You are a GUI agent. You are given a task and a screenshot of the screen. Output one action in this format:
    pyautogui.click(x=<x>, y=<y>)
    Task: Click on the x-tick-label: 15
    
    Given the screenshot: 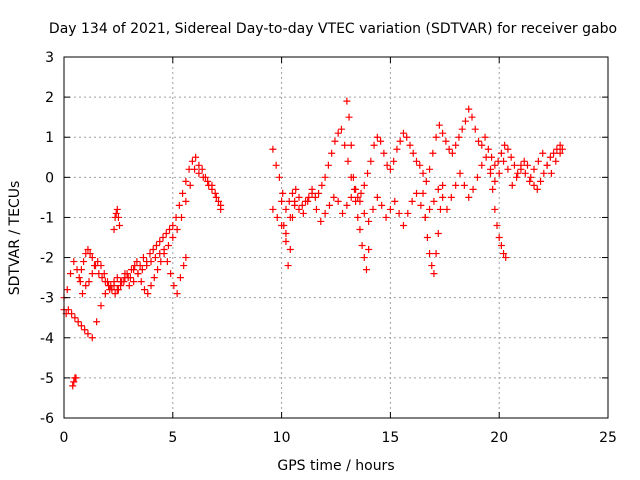 What is the action you would take?
    pyautogui.click(x=390, y=438)
    